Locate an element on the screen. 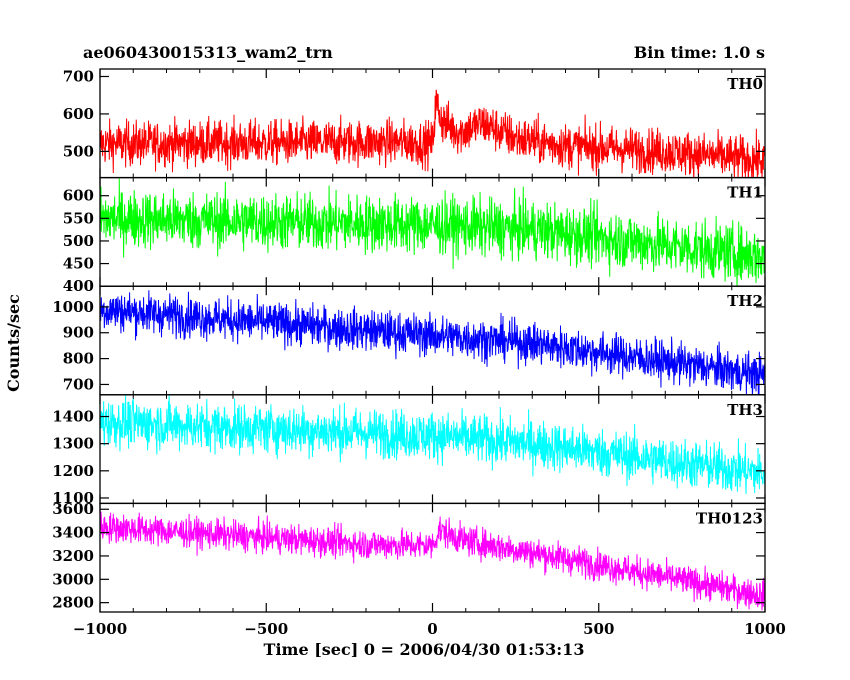 The image size is (850, 680). panel-th0123: 2800 3000 3200 3400 3600 TH0123 is located at coordinates (409, 556).